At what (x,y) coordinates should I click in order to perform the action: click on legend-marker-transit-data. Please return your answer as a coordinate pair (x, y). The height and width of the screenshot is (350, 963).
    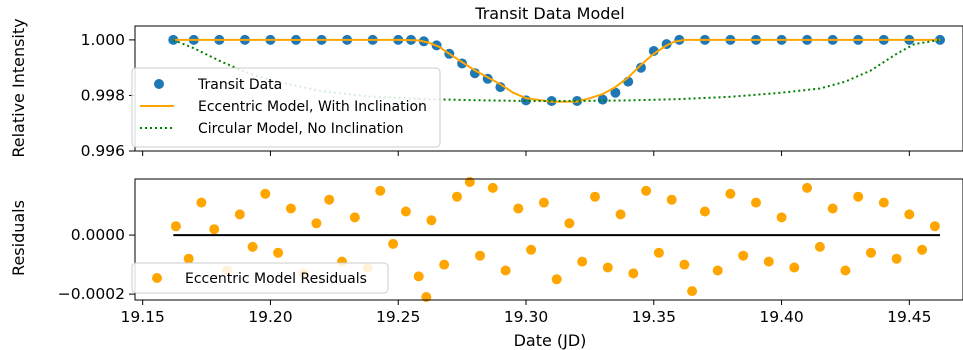
    Looking at the image, I should click on (159, 84).